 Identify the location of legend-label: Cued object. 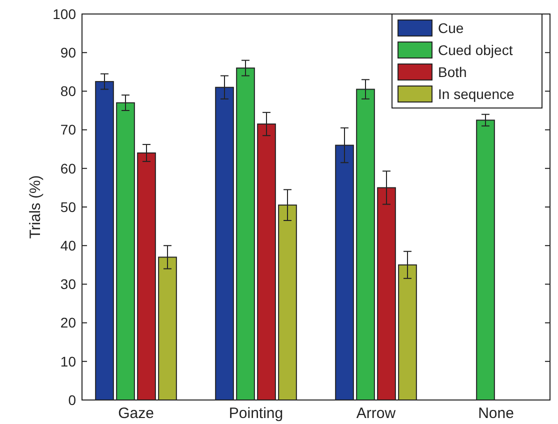
(475, 50).